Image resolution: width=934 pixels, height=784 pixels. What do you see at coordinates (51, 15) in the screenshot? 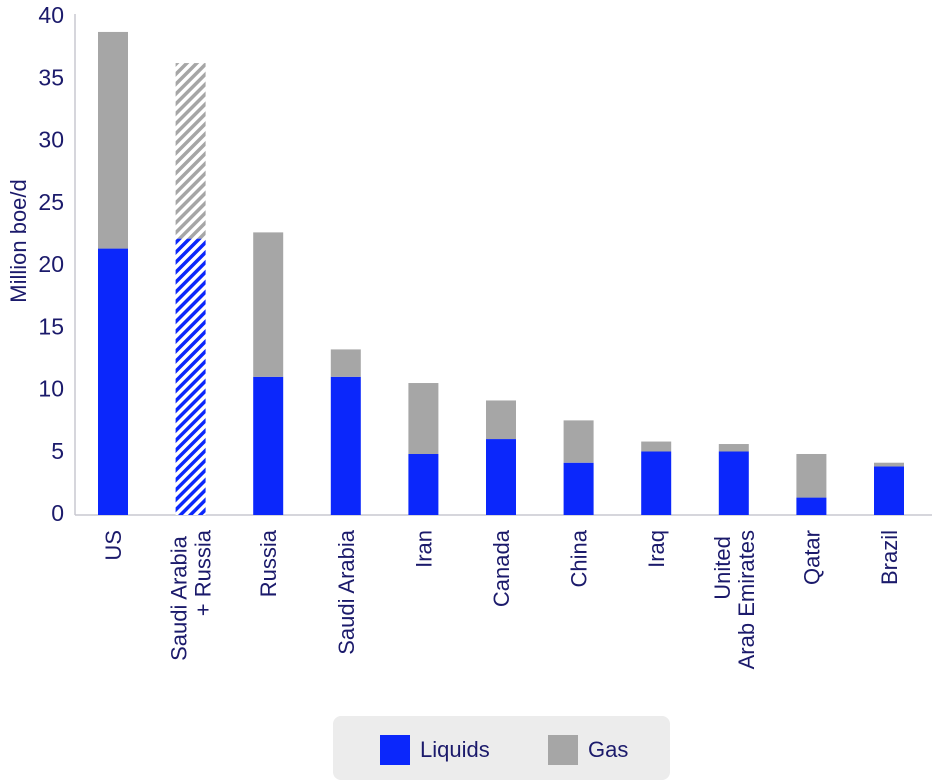
I see `y-tick-label: 40` at bounding box center [51, 15].